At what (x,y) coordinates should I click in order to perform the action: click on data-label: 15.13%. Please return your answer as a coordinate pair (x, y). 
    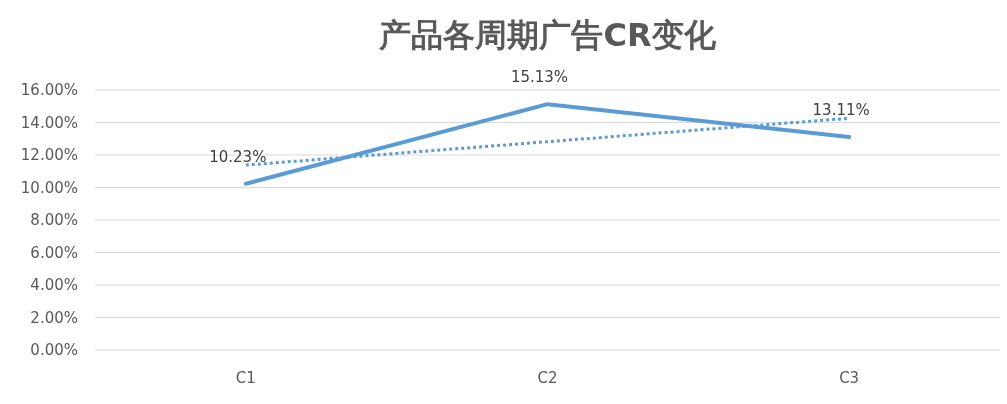
    Looking at the image, I should click on (539, 77).